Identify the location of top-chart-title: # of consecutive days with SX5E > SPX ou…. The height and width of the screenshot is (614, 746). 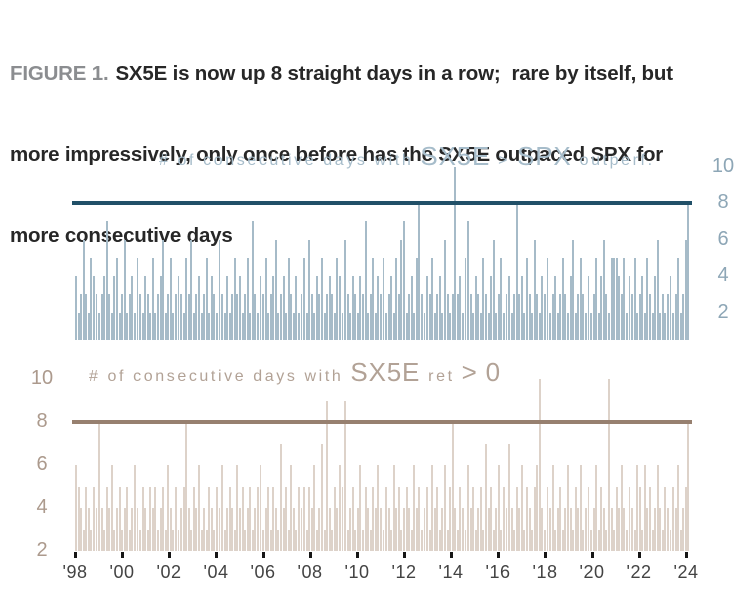
(407, 156).